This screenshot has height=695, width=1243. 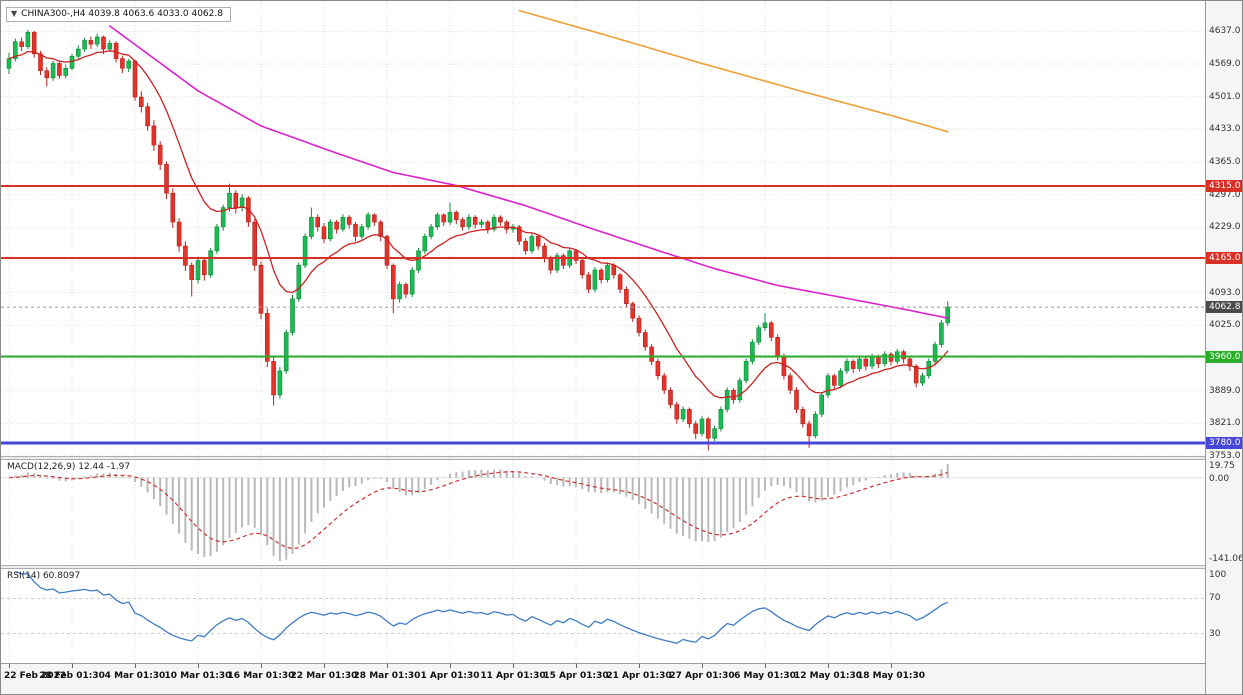 What do you see at coordinates (1224, 356) in the screenshot?
I see `hline-price-badge: 3960.0` at bounding box center [1224, 356].